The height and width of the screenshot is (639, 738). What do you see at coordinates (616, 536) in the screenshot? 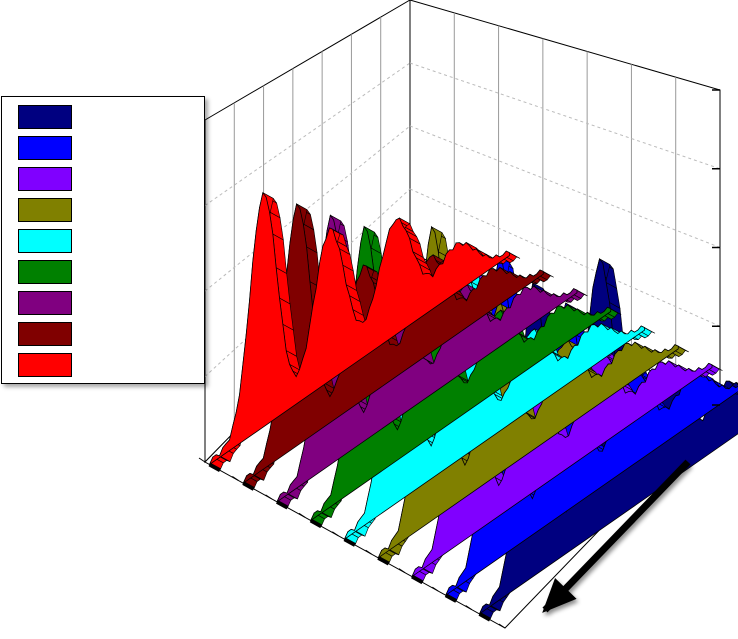
I see `direction-arrow` at bounding box center [616, 536].